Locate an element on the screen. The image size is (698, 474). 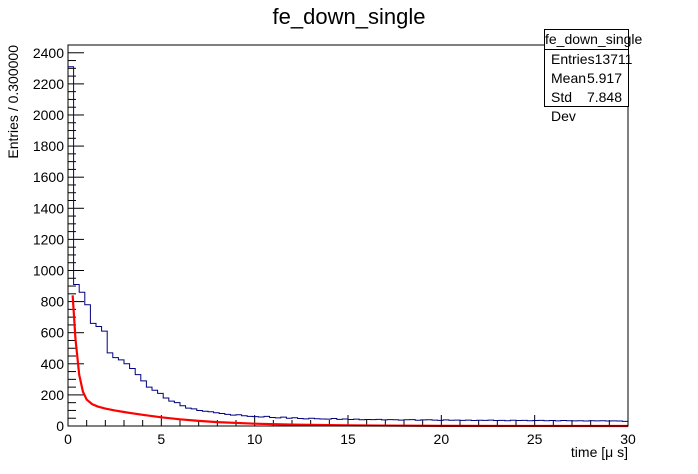
x-tick-label: 15 is located at coordinates (348, 439).